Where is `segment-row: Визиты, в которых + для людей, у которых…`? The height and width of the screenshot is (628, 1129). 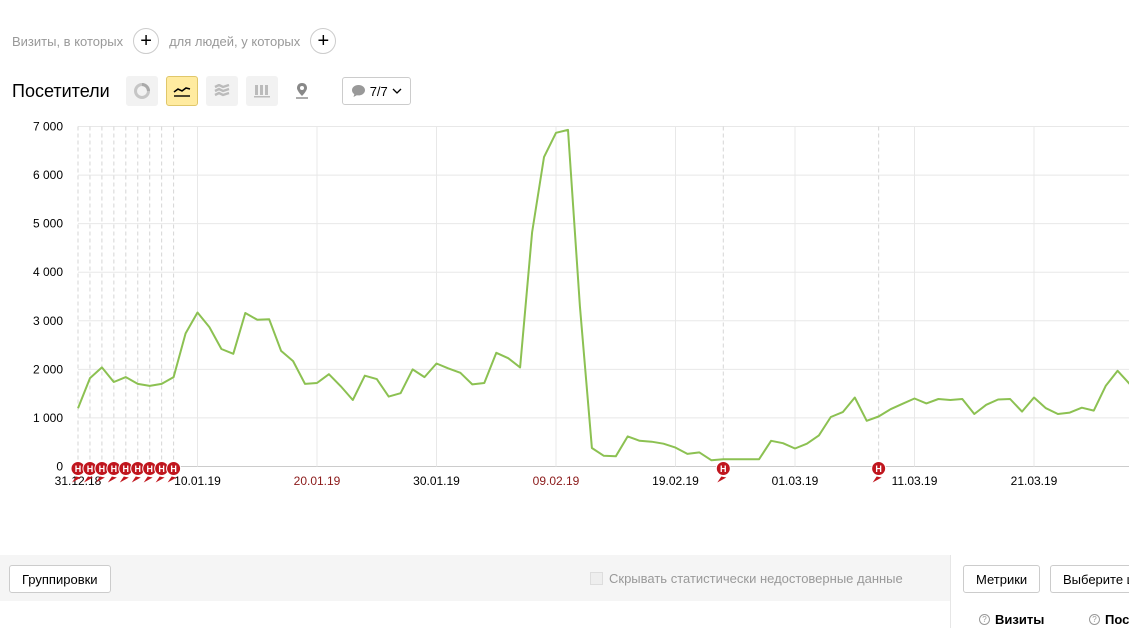 segment-row: Визиты, в которых + для людей, у которых… is located at coordinates (179, 41).